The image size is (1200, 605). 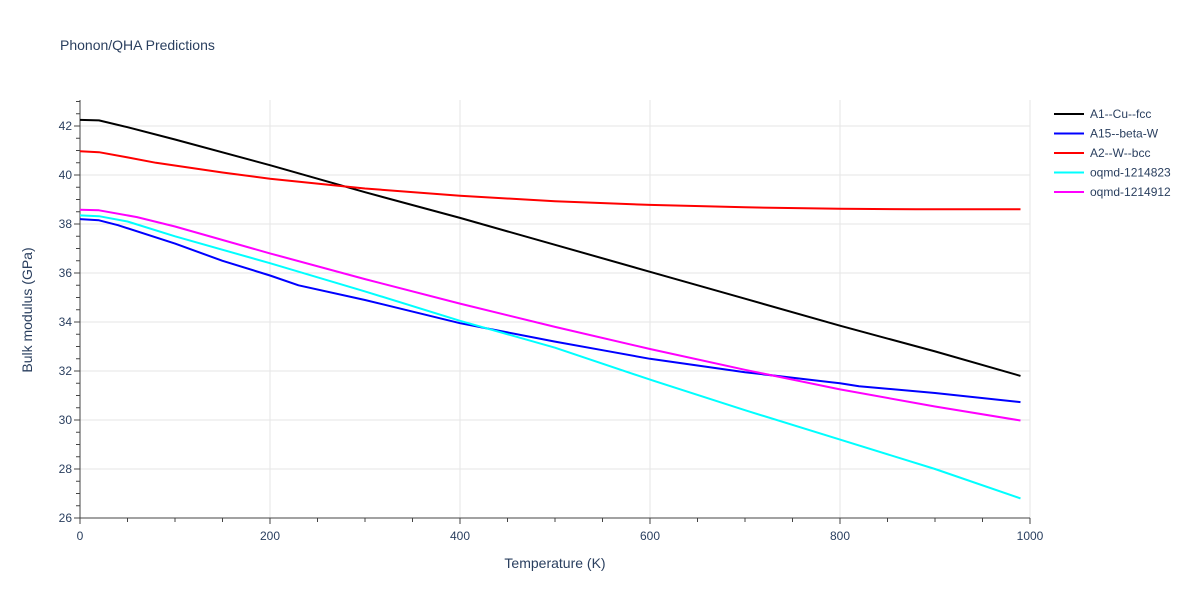 What do you see at coordinates (1130, 192) in the screenshot?
I see `legend-label: oqmd-1214912` at bounding box center [1130, 192].